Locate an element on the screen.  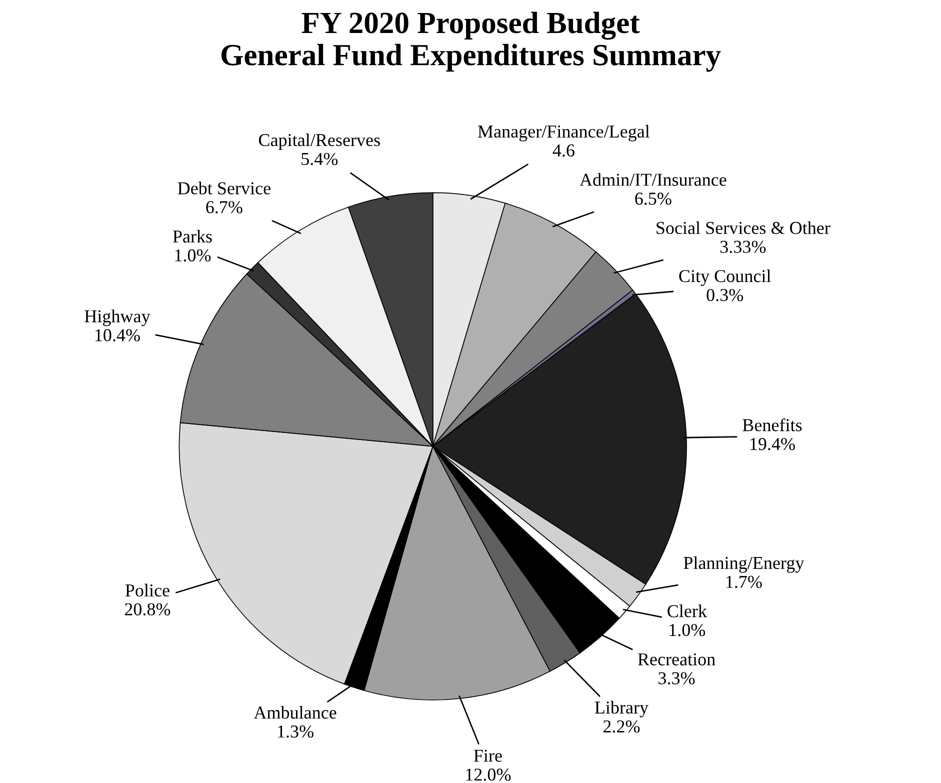
data-label: 4.6 is located at coordinates (563, 150).